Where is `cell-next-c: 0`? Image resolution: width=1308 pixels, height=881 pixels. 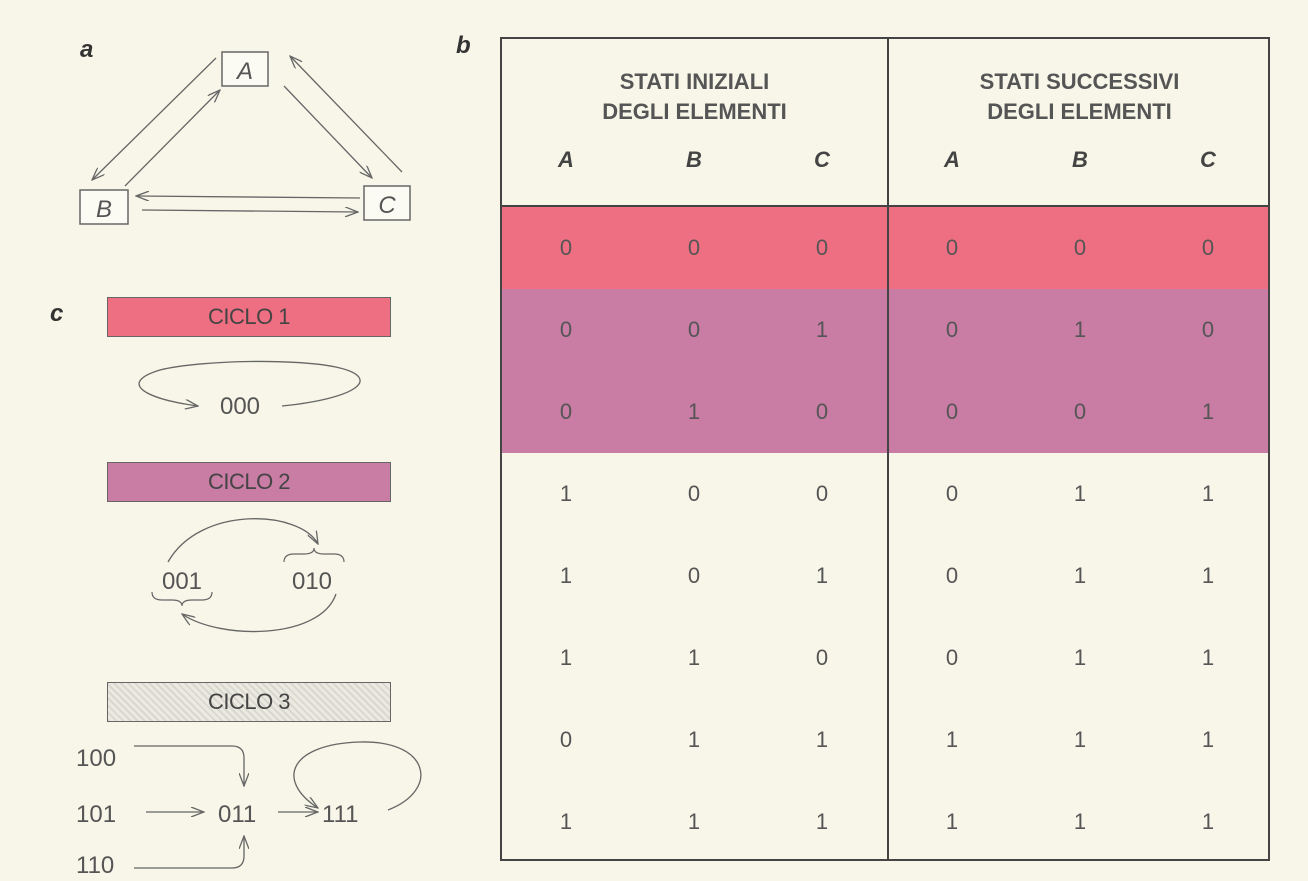
cell-next-c: 0 is located at coordinates (1208, 329).